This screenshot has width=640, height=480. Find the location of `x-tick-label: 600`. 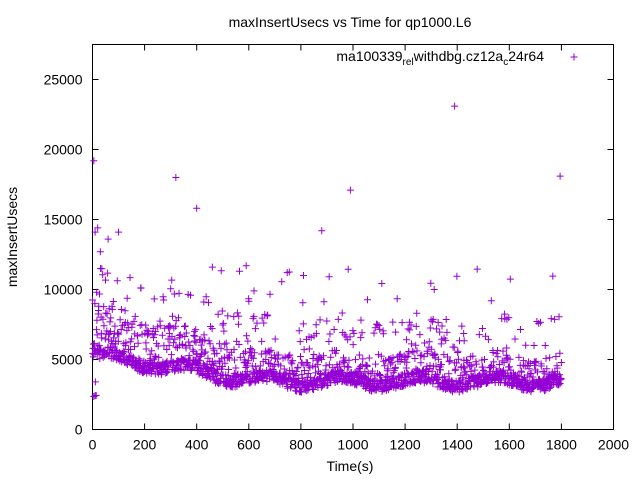

x-tick-label: 600 is located at coordinates (249, 445).